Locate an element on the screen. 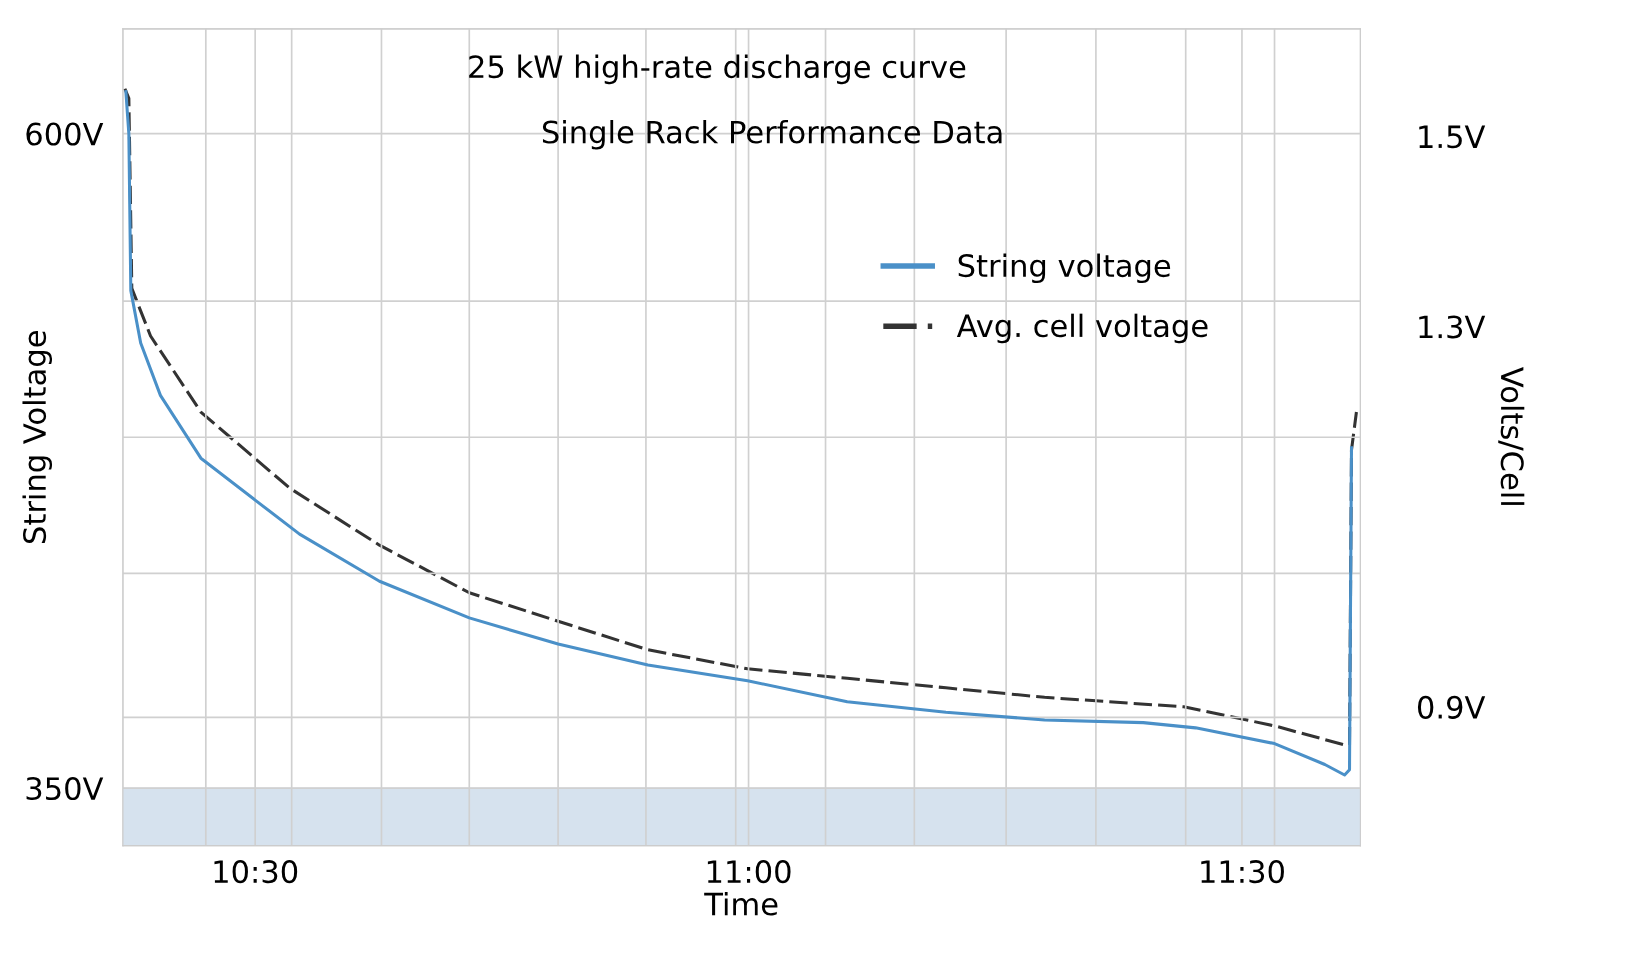  x-tick-label: 11:00 is located at coordinates (749, 872).